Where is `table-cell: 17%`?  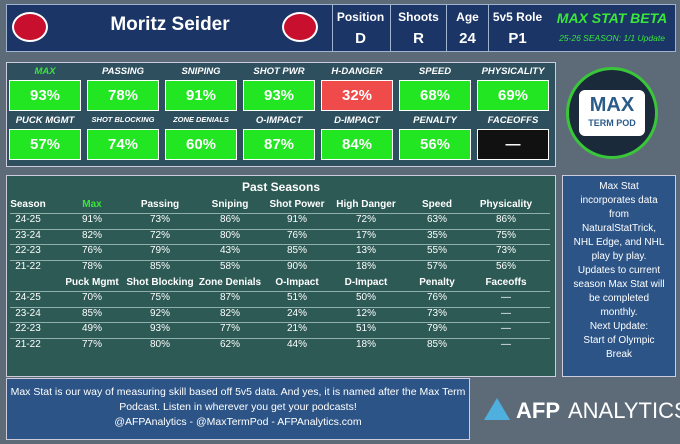
table-cell: 17% is located at coordinates (365, 235).